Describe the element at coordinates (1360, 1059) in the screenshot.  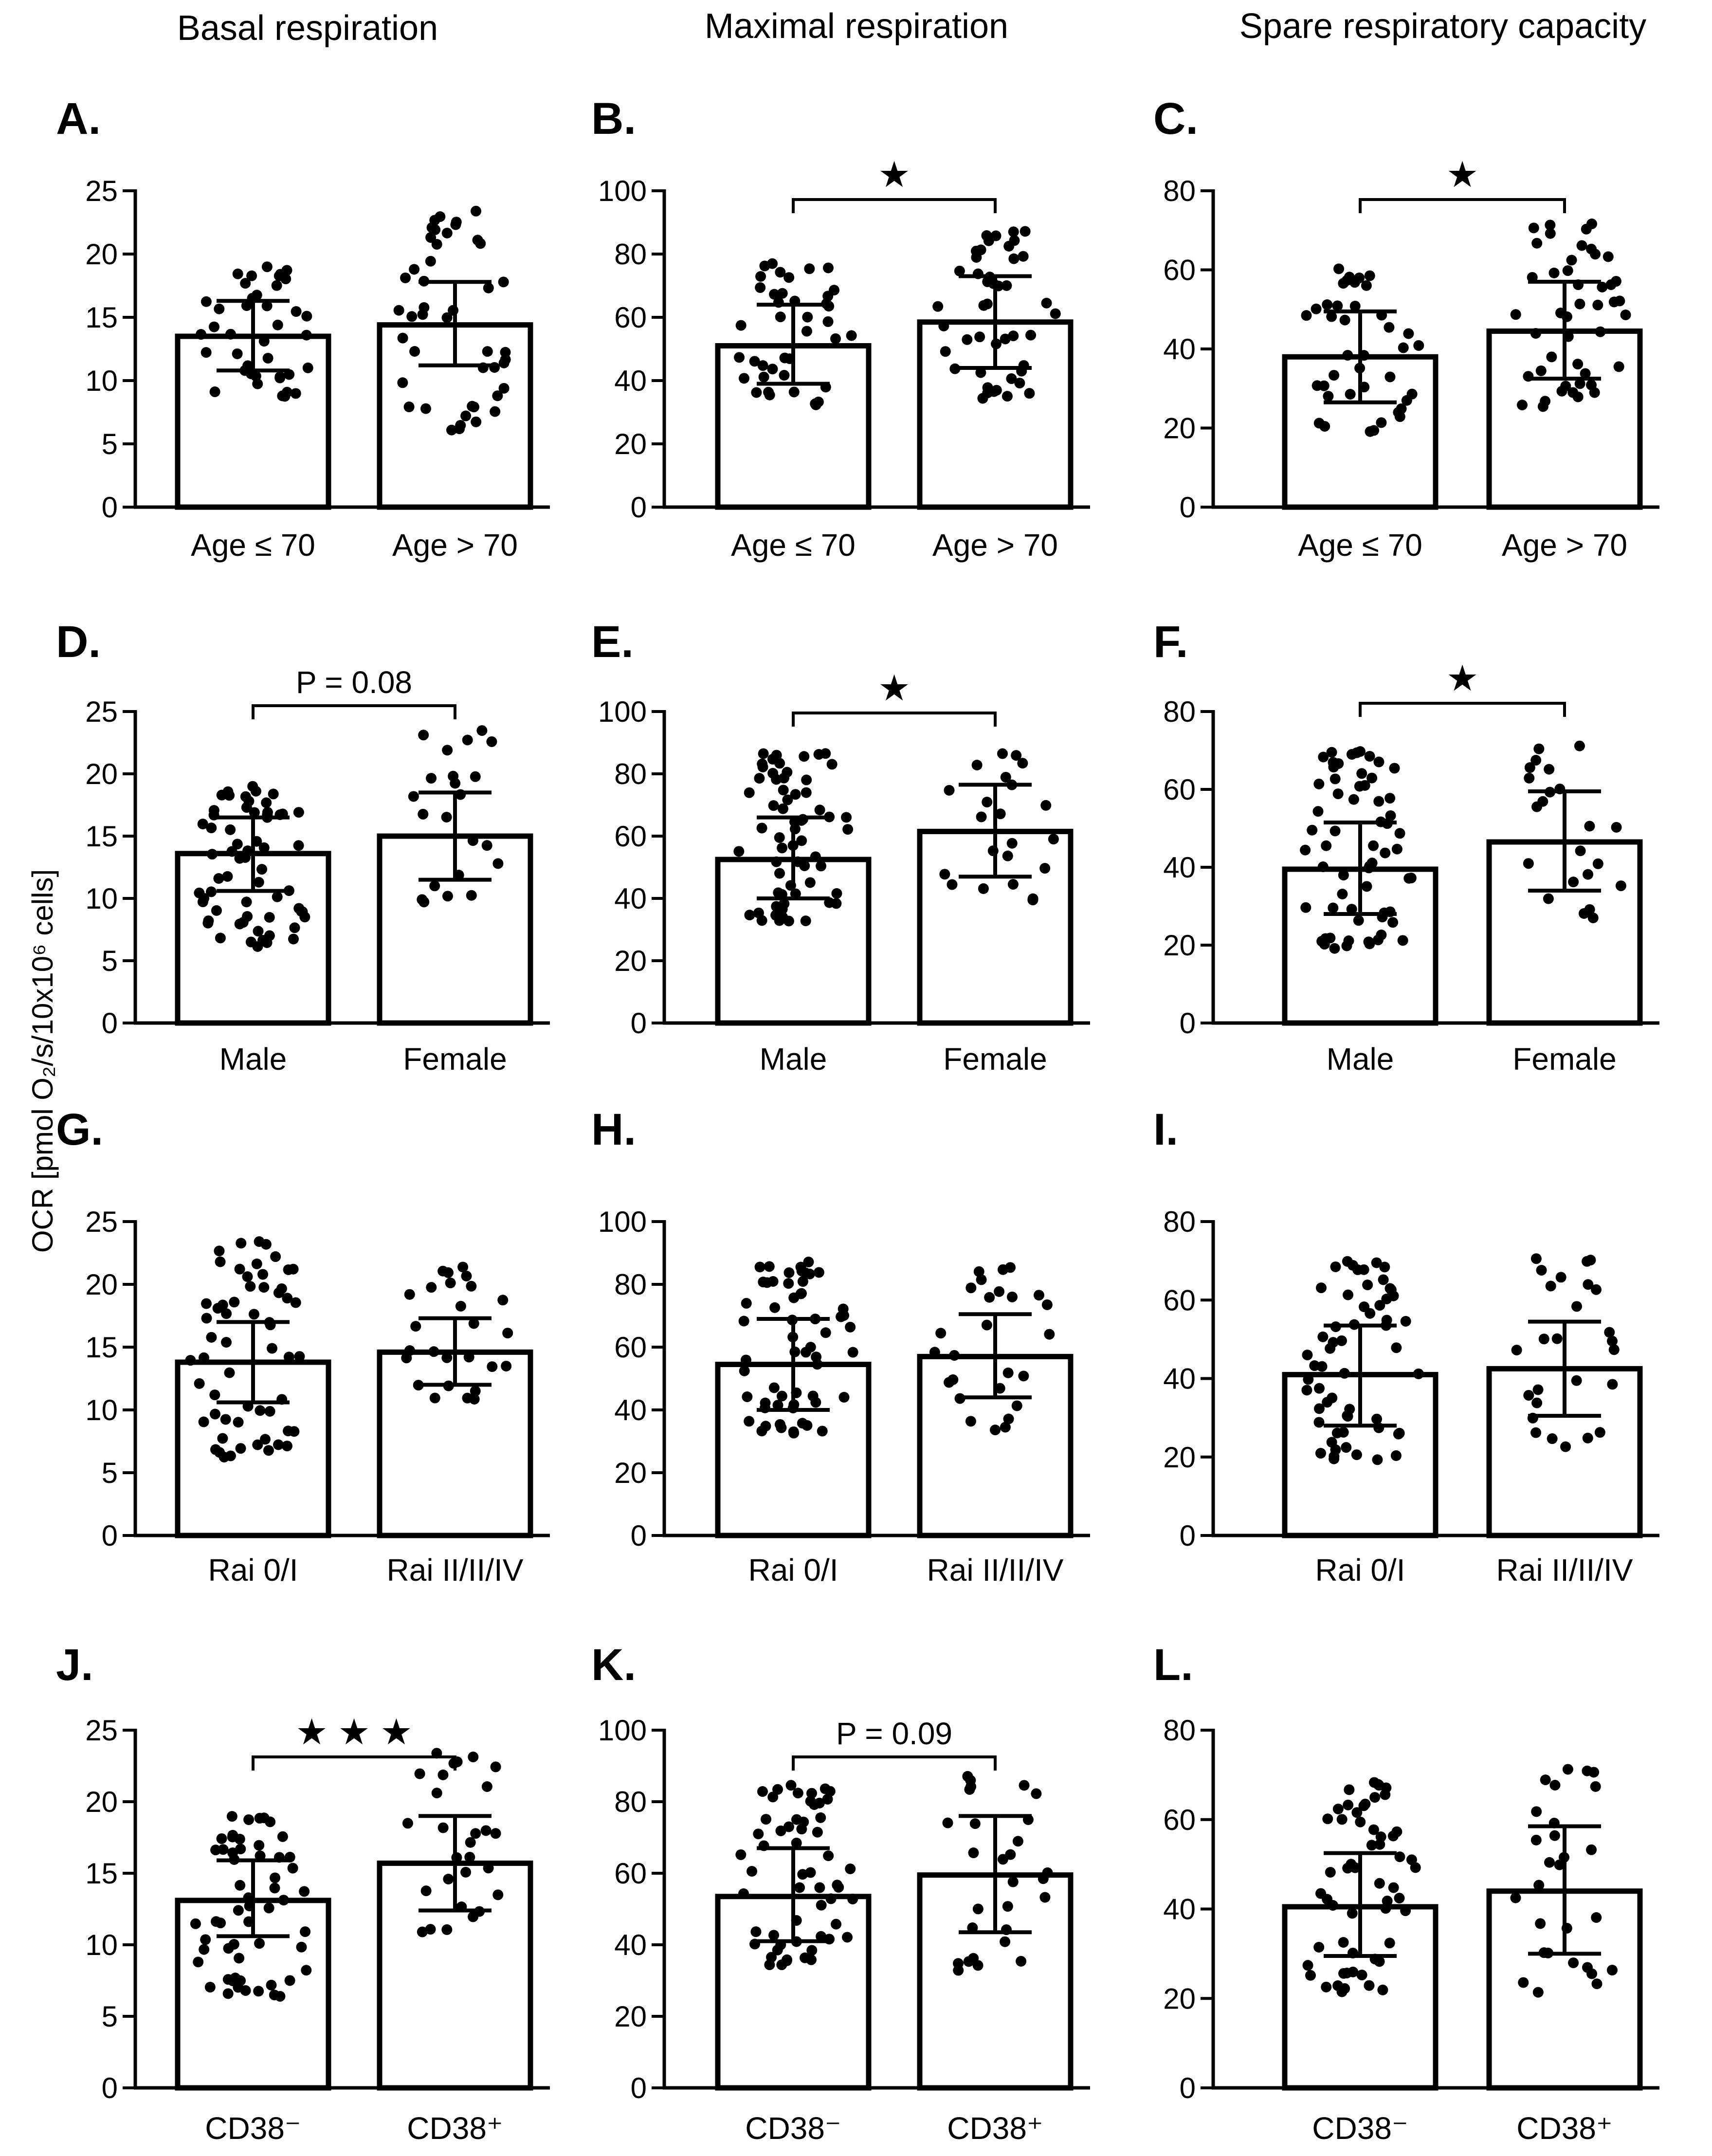
I see `category-label: Male` at that location.